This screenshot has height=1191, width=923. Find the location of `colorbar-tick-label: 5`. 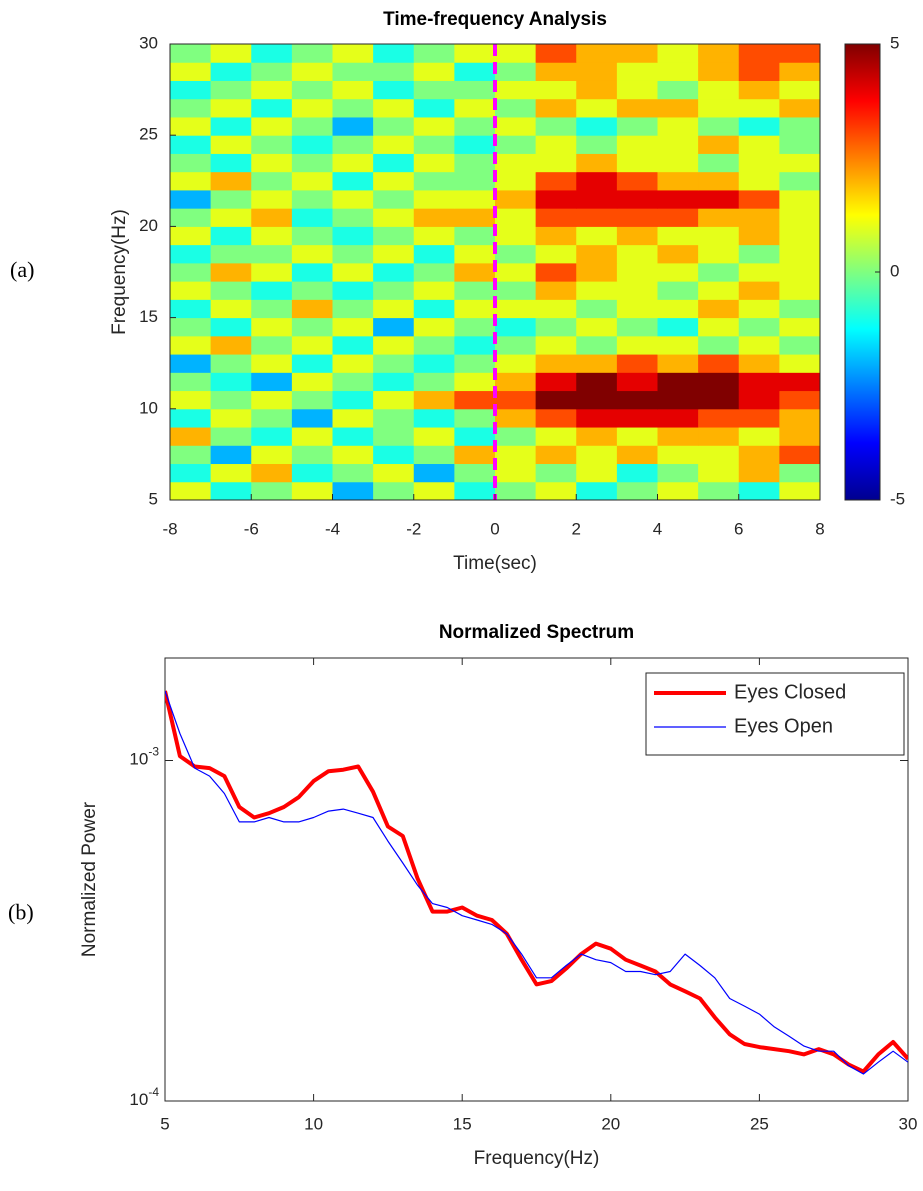

colorbar-tick-label: 5 is located at coordinates (894, 42).